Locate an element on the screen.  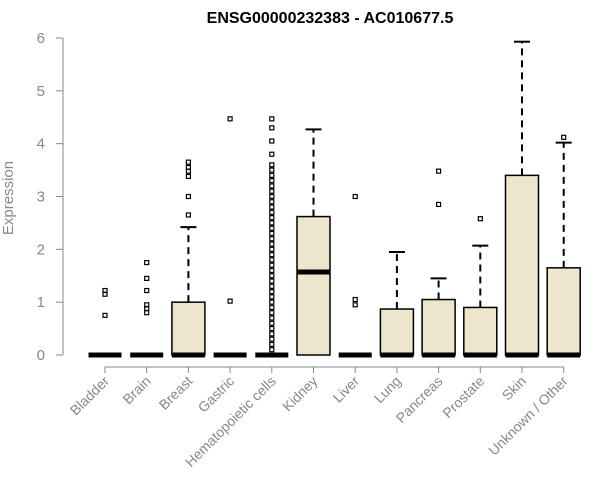
x-tick-label: Bladder is located at coordinates (90, 396).